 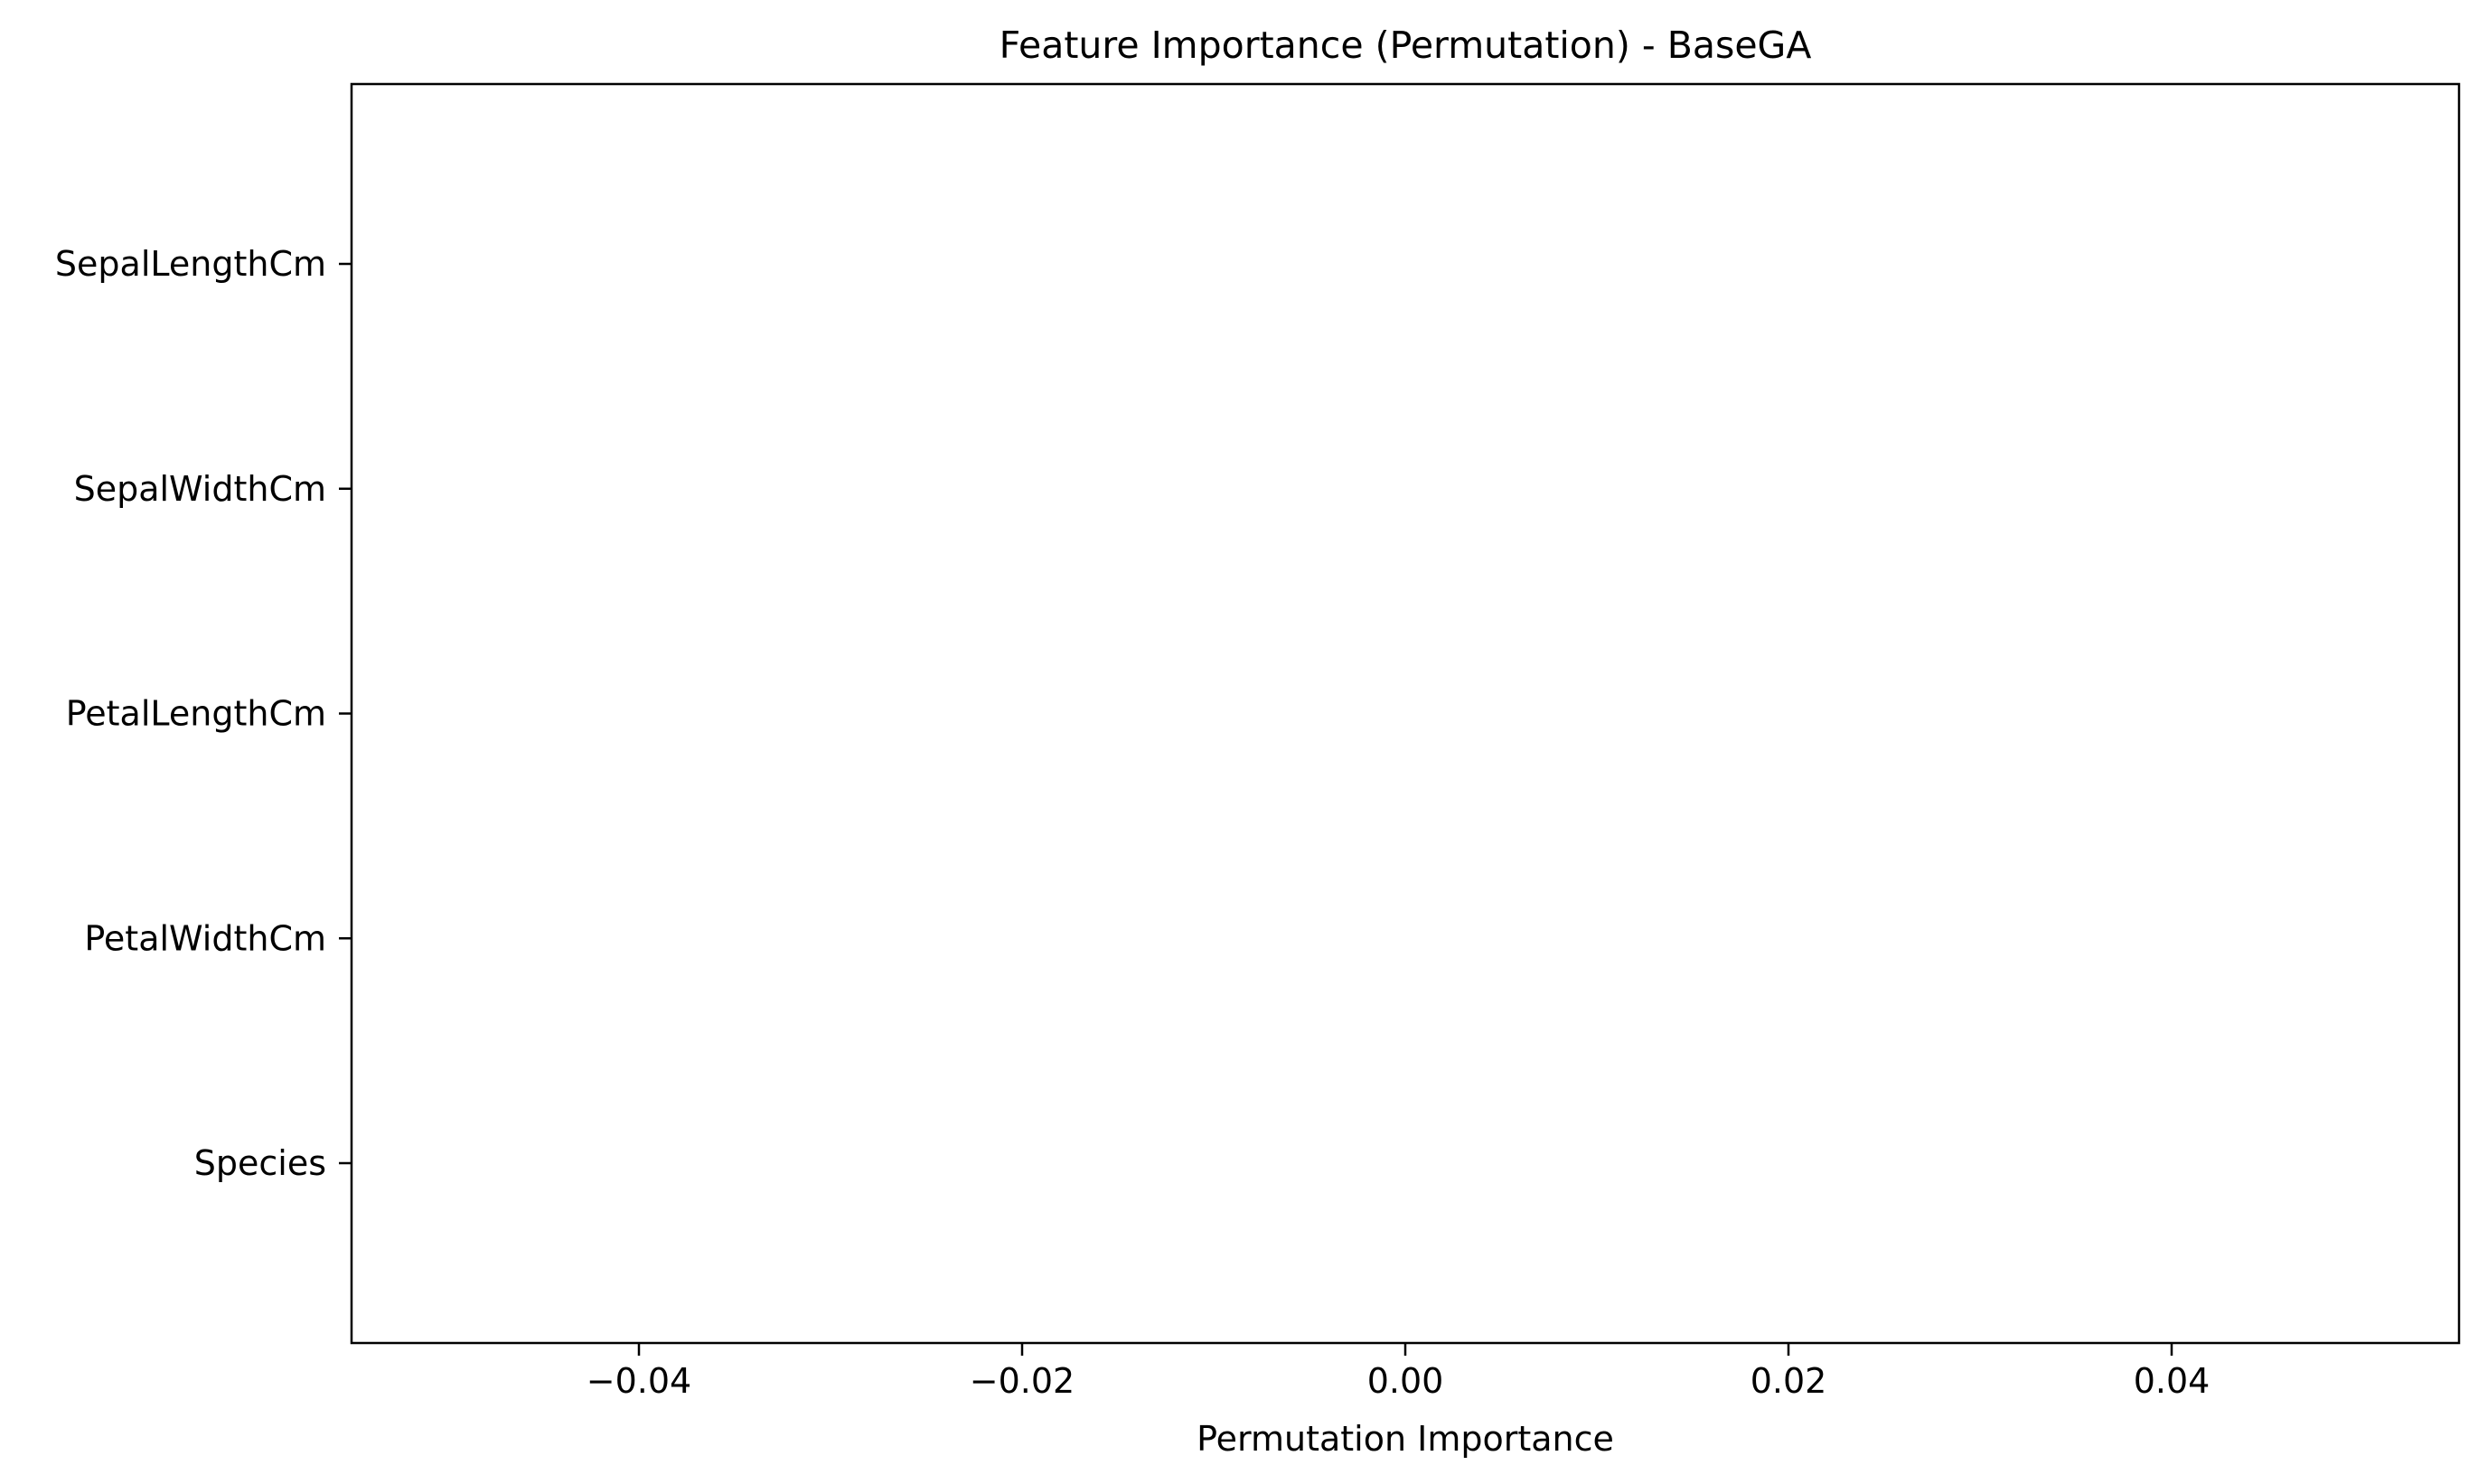 What do you see at coordinates (2172, 1381) in the screenshot?
I see `x-tick-label: 0.04` at bounding box center [2172, 1381].